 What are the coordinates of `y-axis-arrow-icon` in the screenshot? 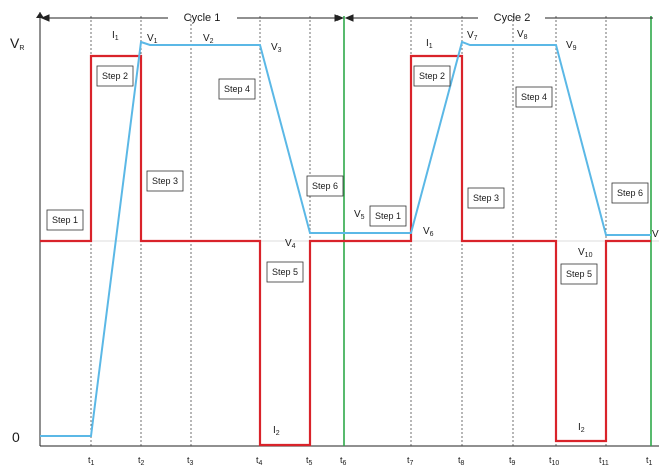 It's located at (40, 15).